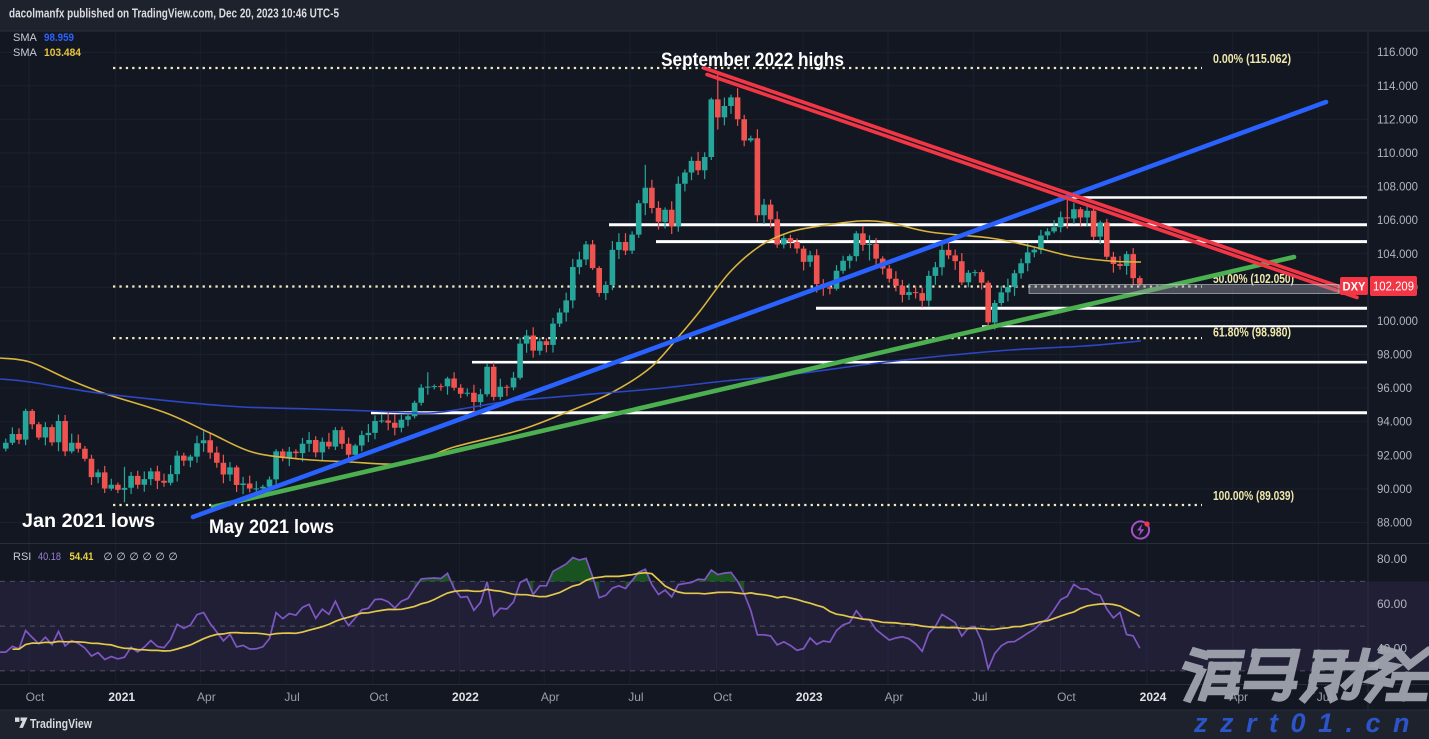 This screenshot has height=739, width=1429. Describe the element at coordinates (1394, 524) in the screenshot. I see `svg-text: 88.000` at that location.